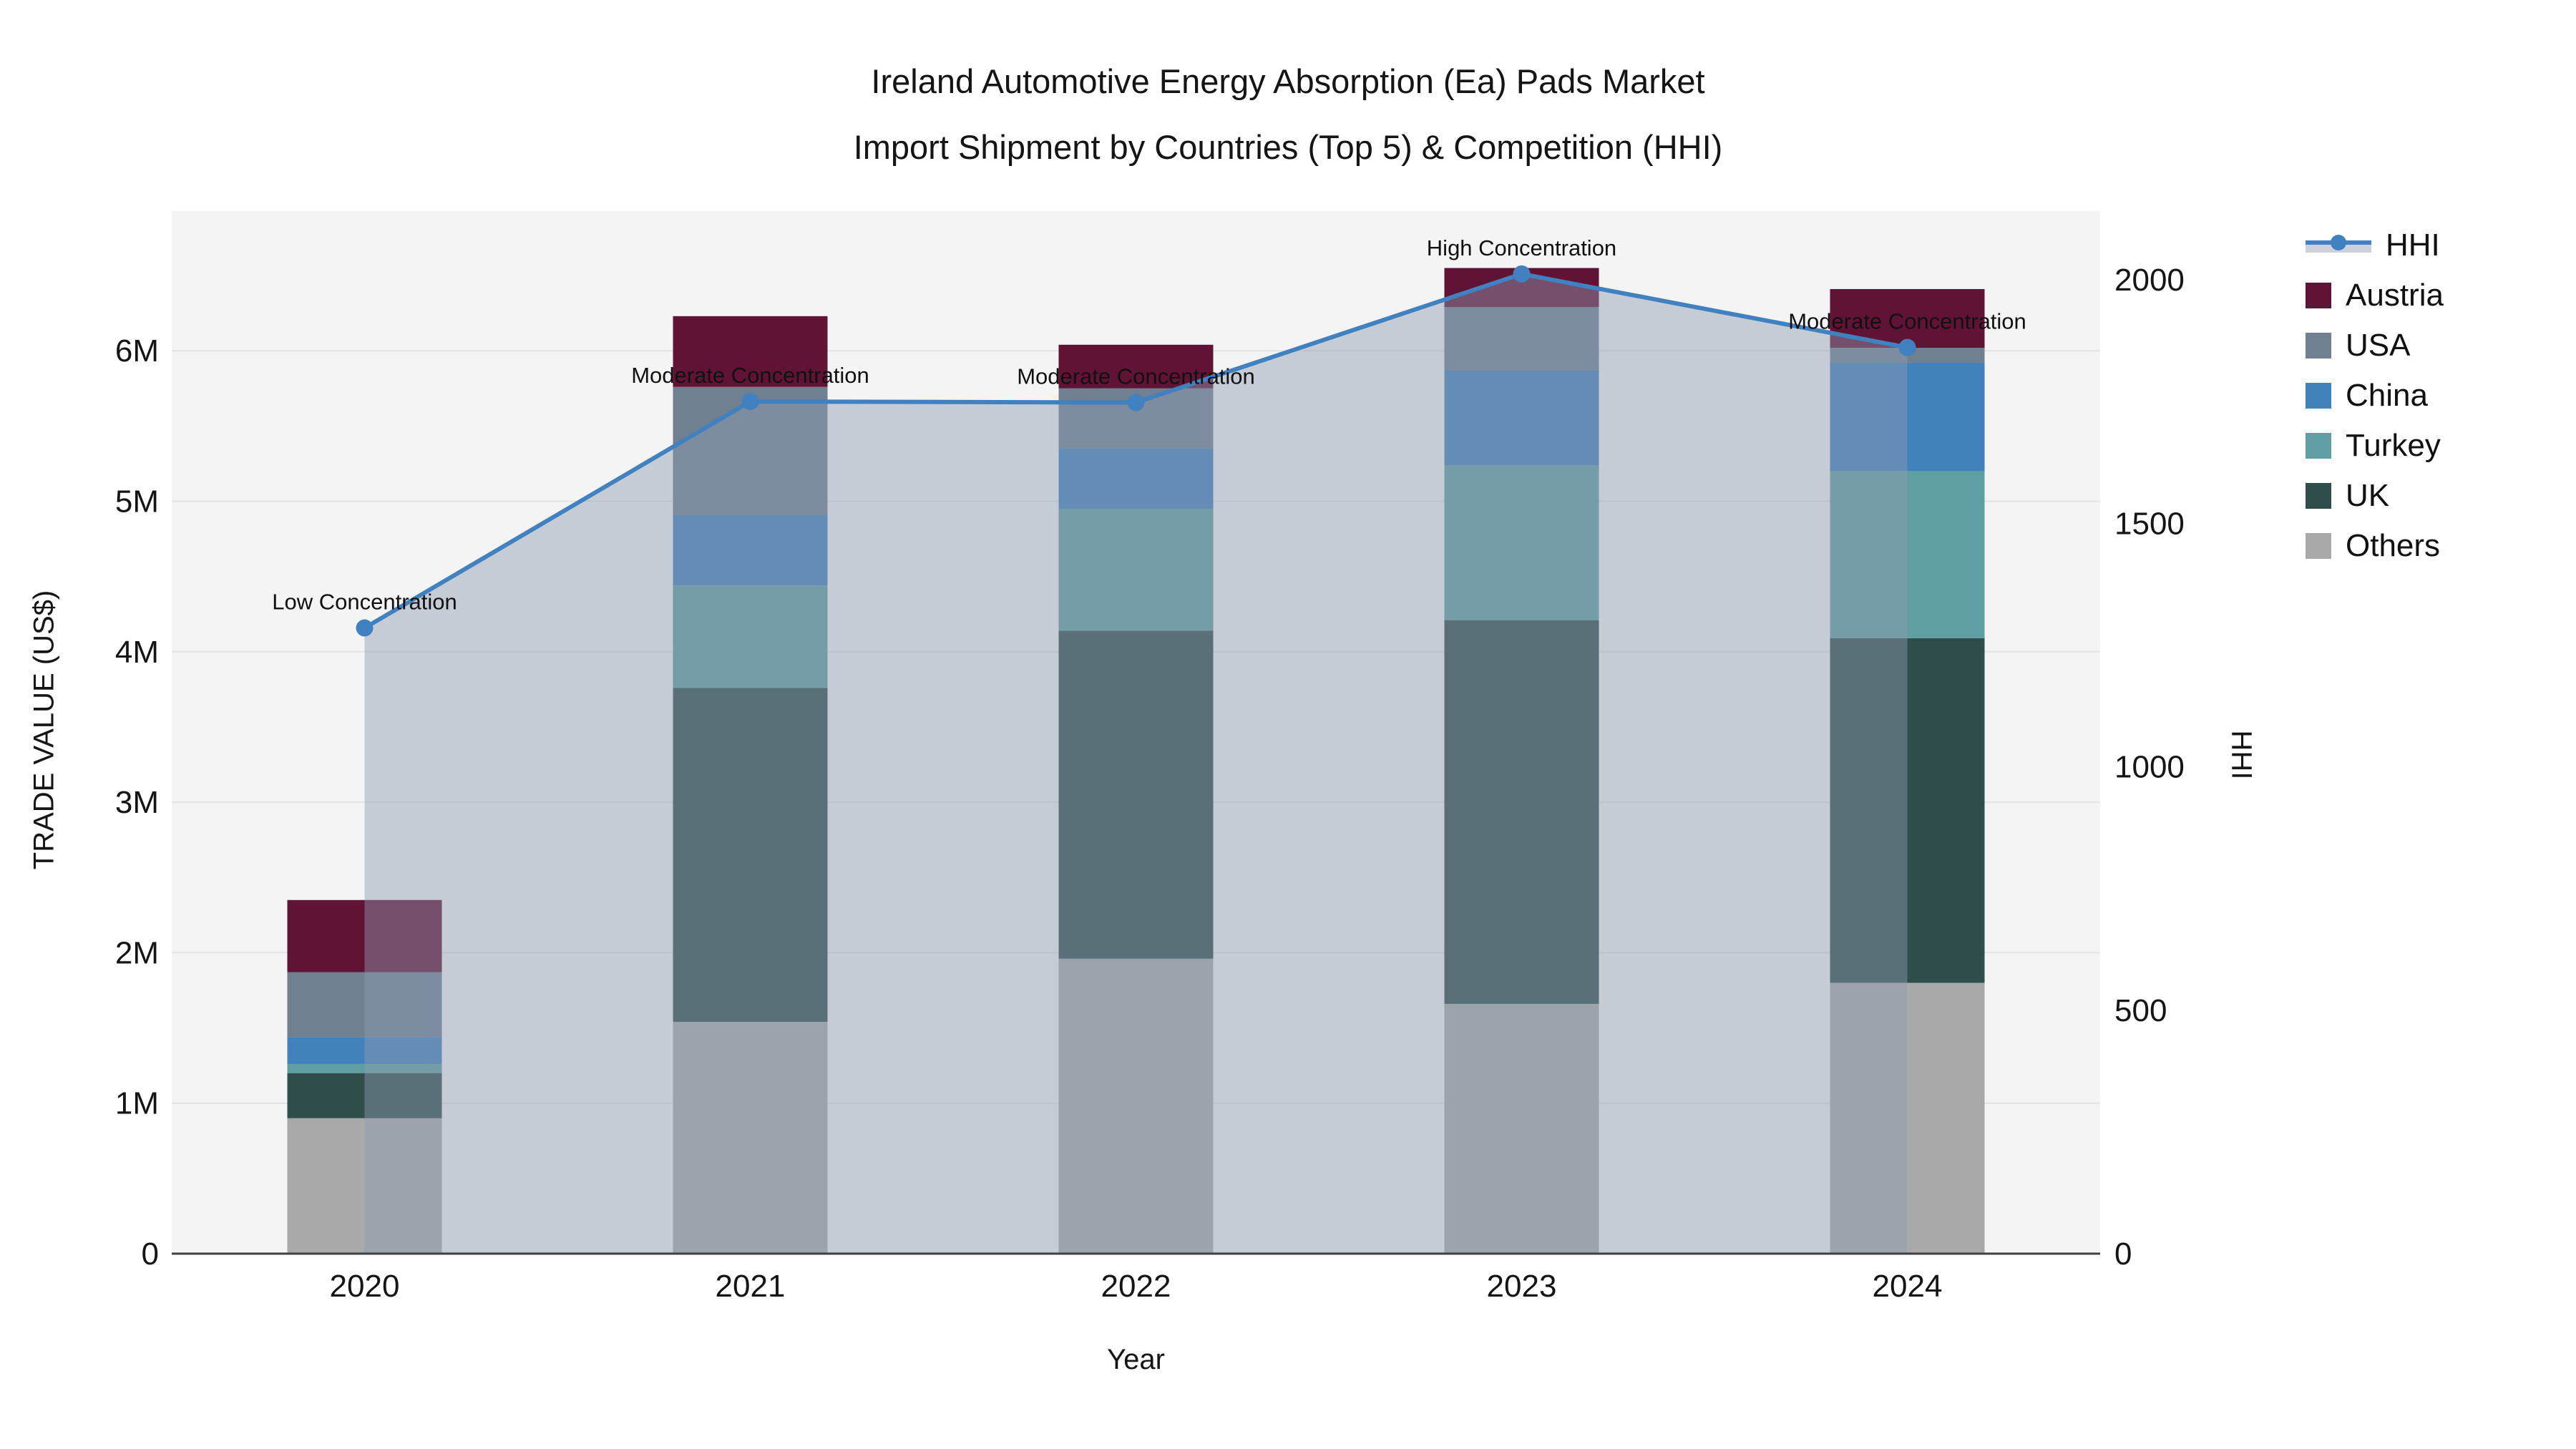 The width and height of the screenshot is (2576, 1449). I want to click on hhi-line-swatch-icon, so click(2338, 244).